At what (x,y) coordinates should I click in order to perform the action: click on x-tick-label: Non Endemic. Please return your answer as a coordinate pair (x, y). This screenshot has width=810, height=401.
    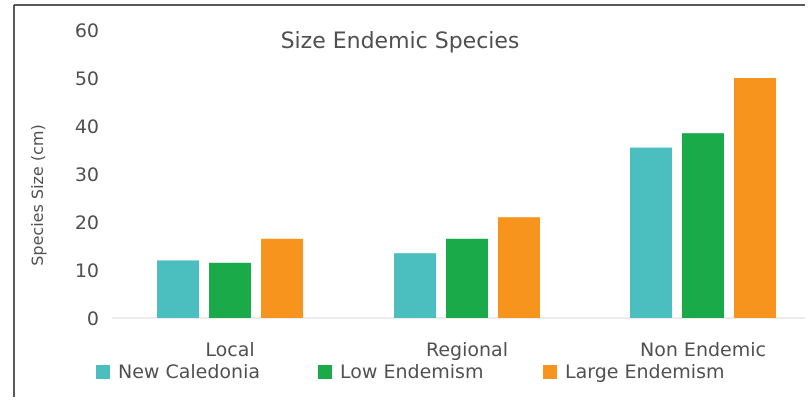
    Looking at the image, I should click on (703, 350).